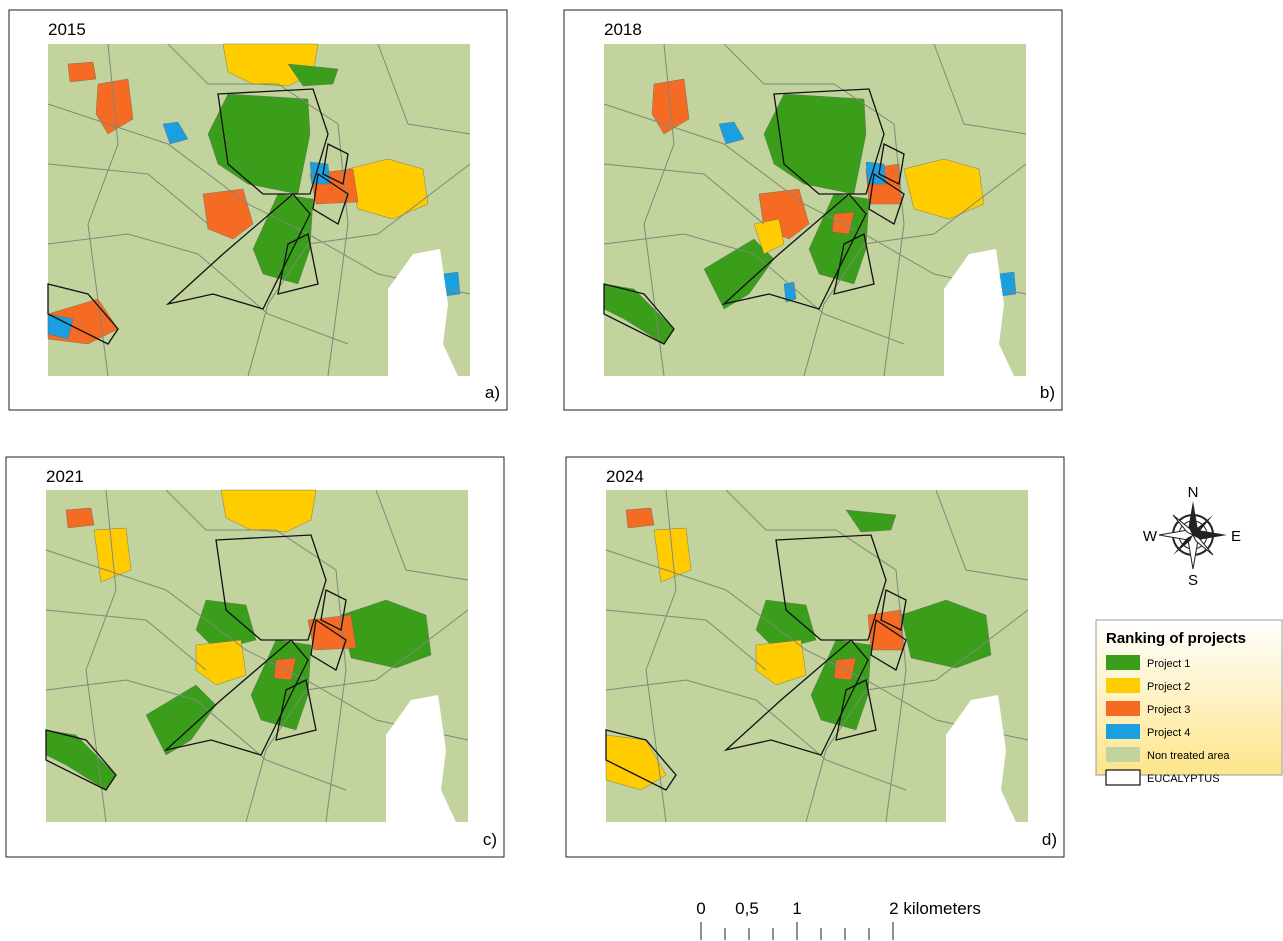 The image size is (1283, 941). I want to click on legend-label: Project 1, so click(1168, 664).